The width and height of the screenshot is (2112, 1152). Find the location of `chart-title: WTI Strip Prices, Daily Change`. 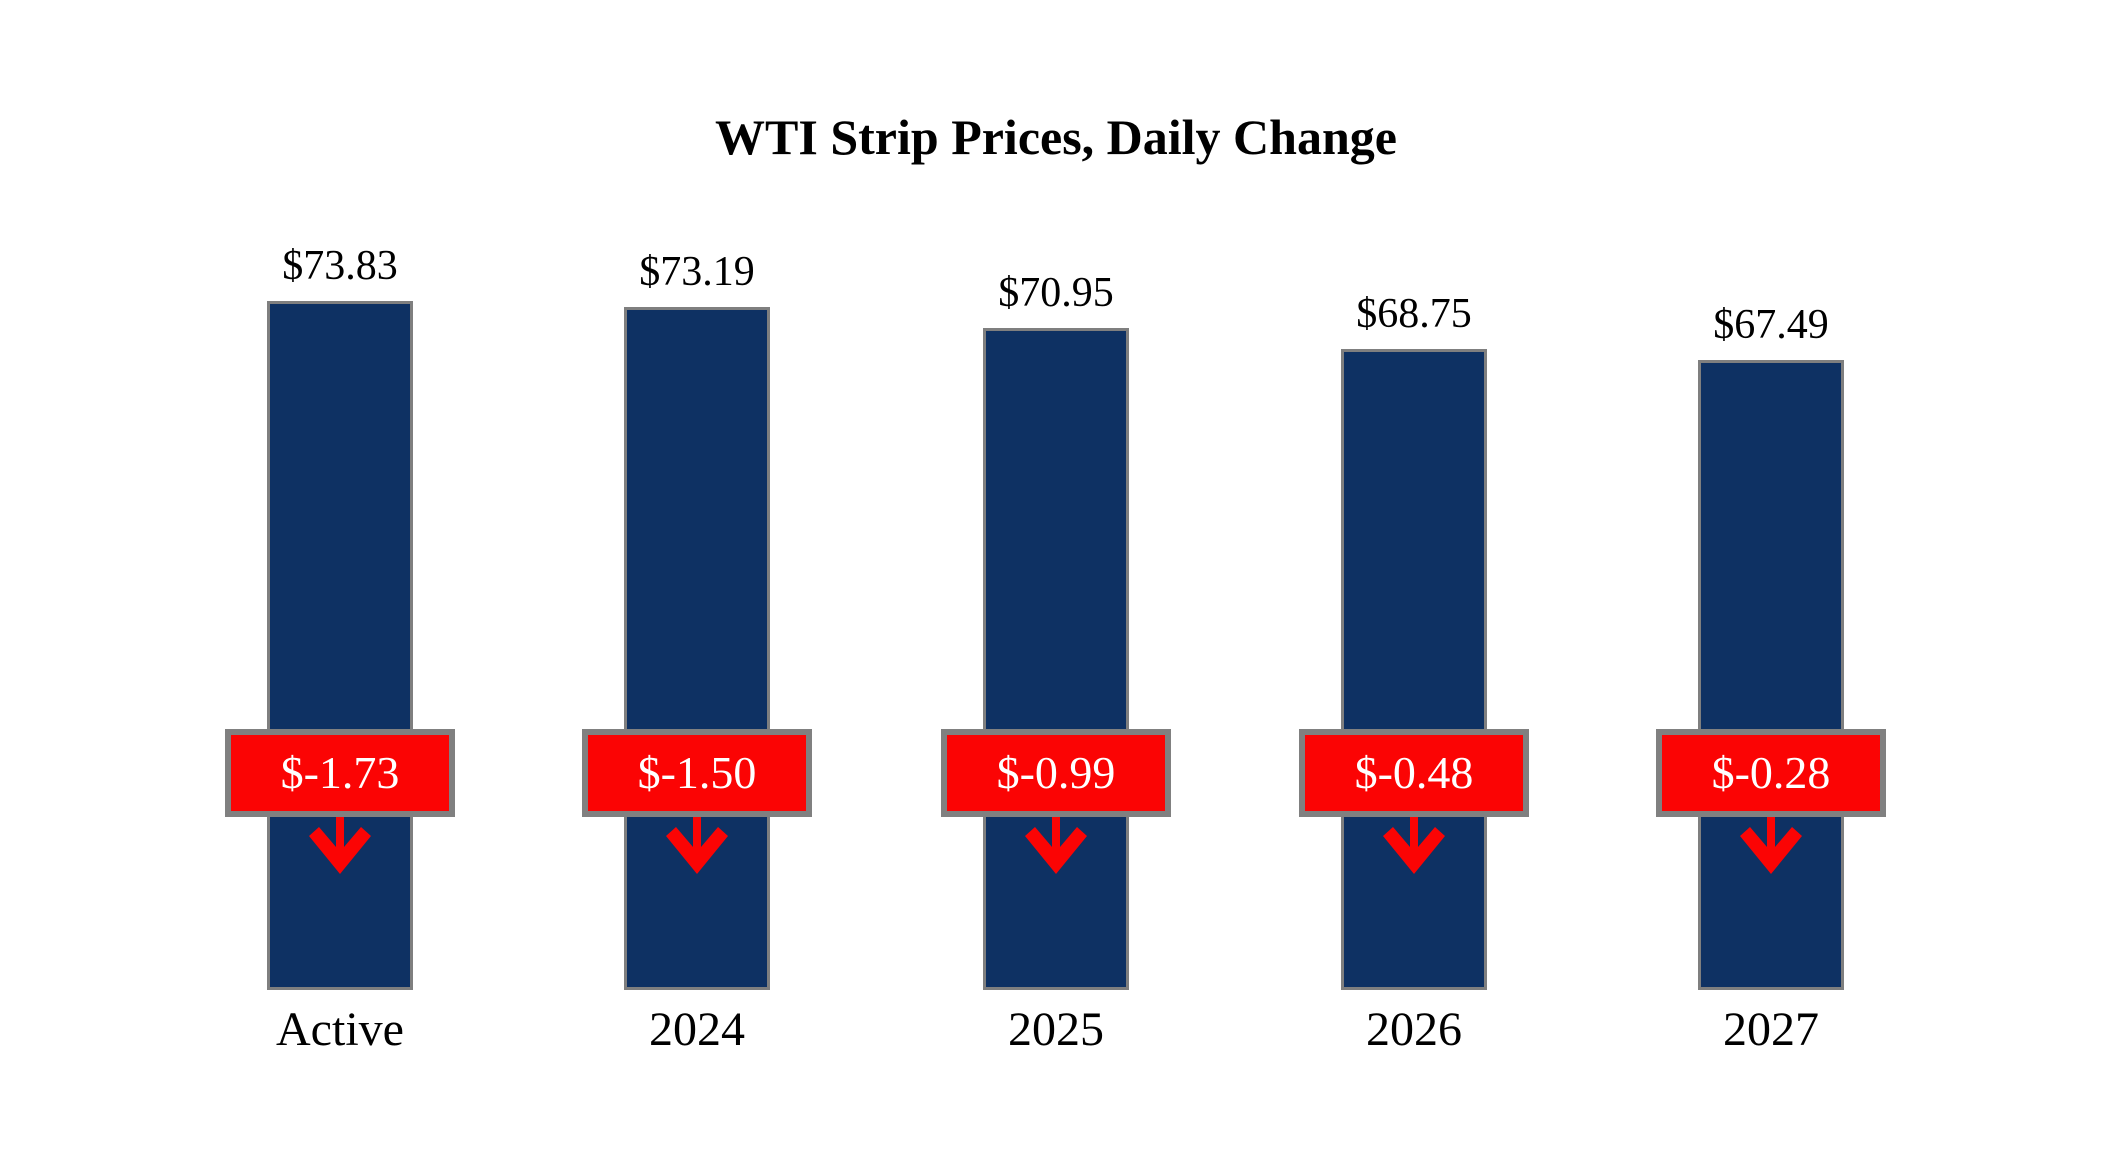

chart-title: WTI Strip Prices, Daily Change is located at coordinates (1056, 137).